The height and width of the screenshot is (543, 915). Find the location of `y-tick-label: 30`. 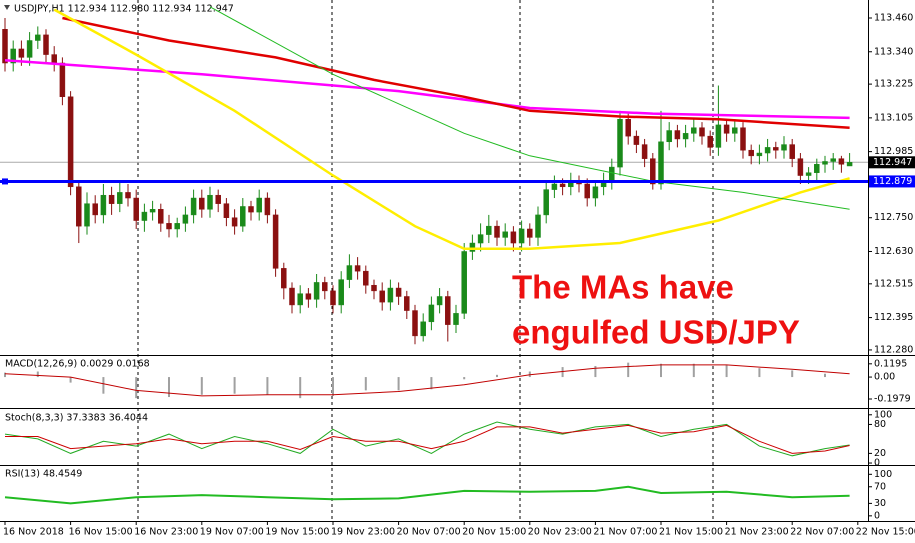

y-tick-label: 30 is located at coordinates (880, 503).